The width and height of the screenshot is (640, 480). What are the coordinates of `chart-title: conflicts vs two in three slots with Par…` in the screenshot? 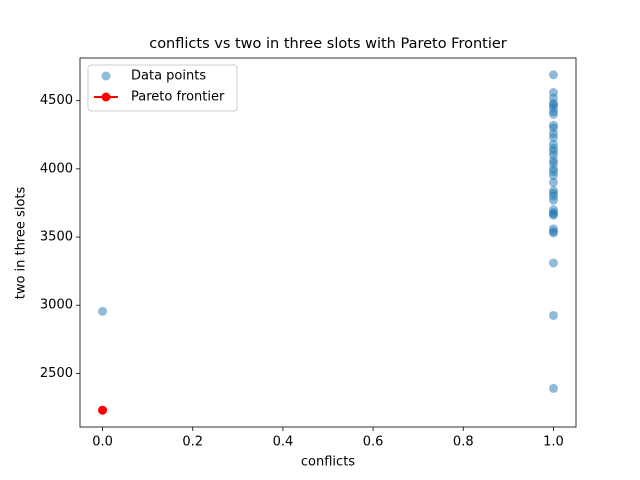 It's located at (328, 44).